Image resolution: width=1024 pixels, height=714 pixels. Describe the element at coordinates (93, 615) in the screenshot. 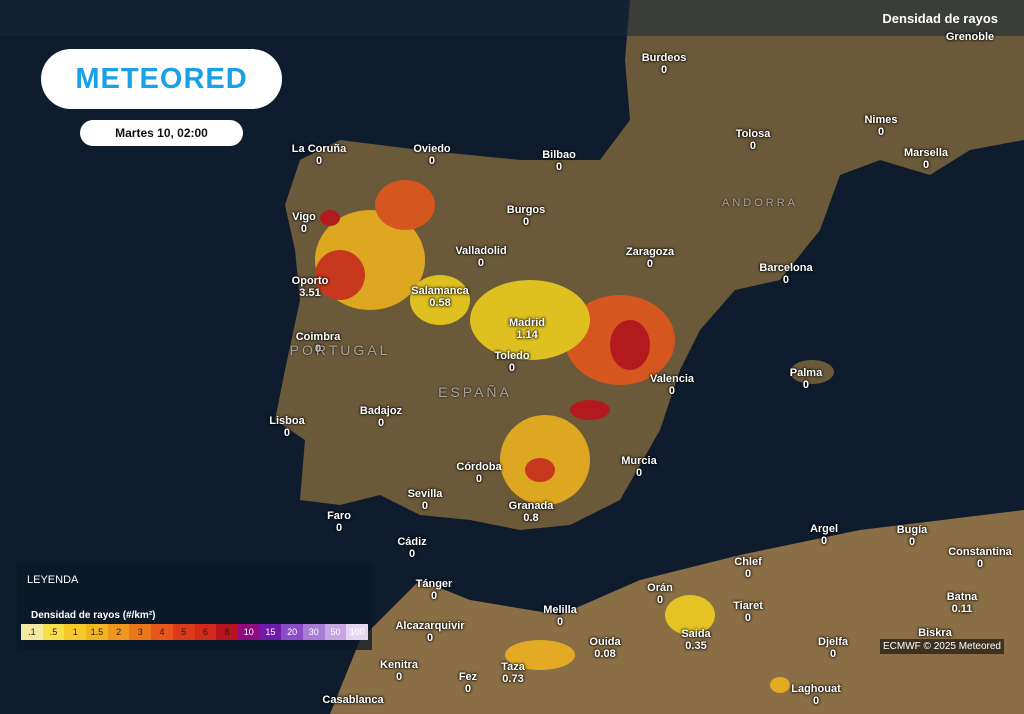

I see `legend-subtitle: Densidad de rayos (#/km²)` at that location.